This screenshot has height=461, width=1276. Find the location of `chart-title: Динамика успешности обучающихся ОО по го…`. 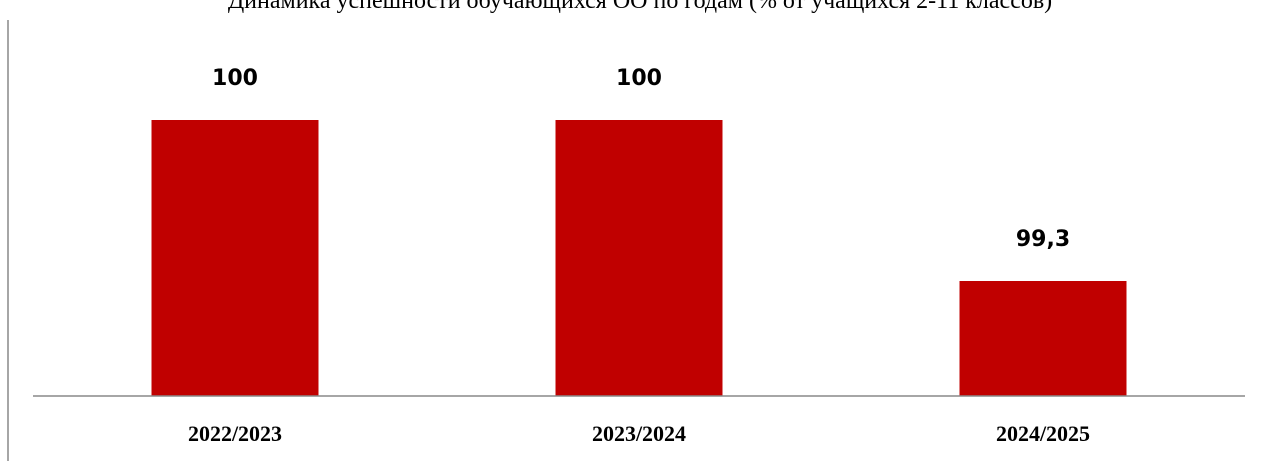

chart-title: Динамика успешности обучающихся ОО по го… is located at coordinates (640, 7).